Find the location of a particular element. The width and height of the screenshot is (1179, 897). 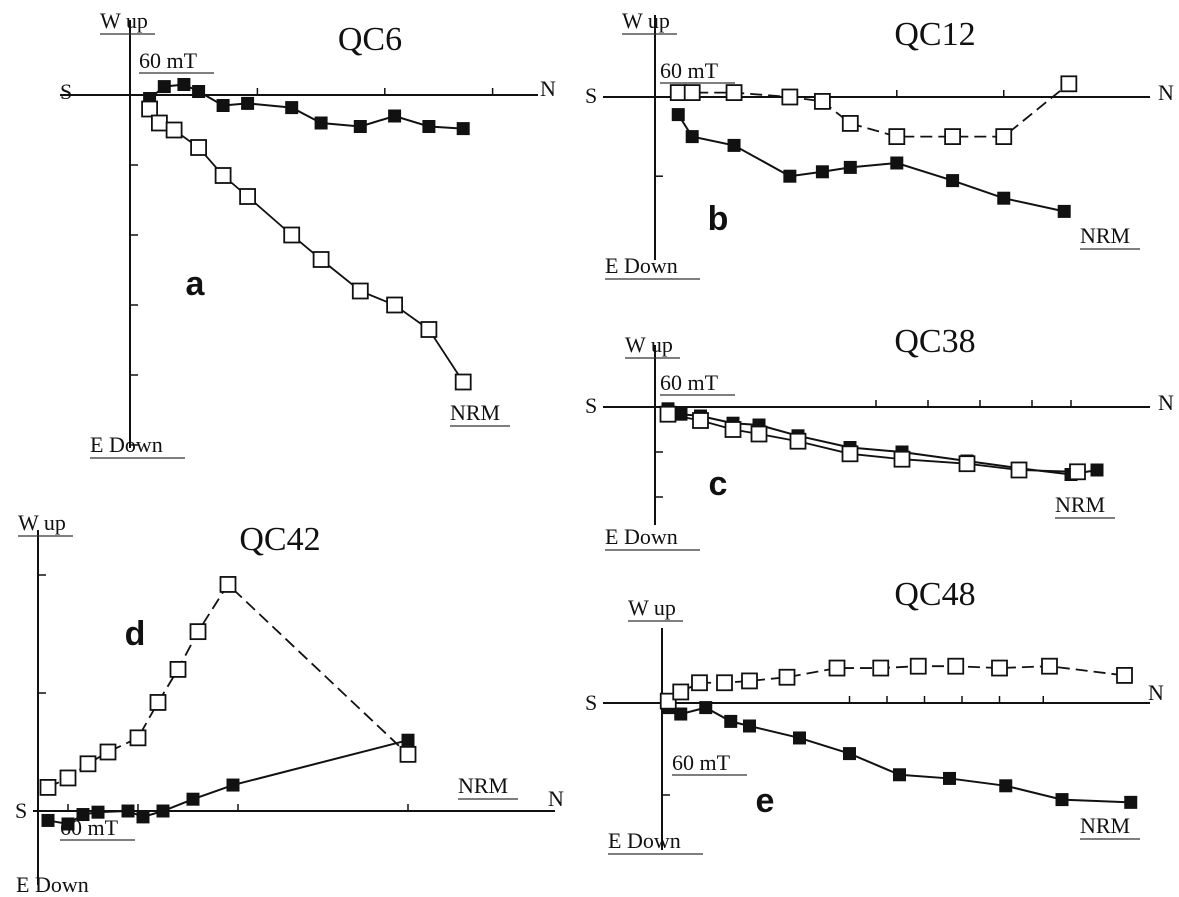

panel-title: QC12 is located at coordinates (934, 34).